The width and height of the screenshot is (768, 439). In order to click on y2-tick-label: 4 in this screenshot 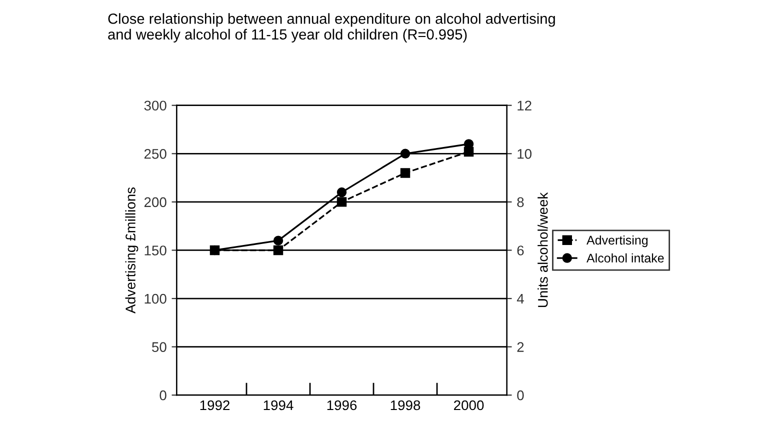, I will do `click(520, 299)`.